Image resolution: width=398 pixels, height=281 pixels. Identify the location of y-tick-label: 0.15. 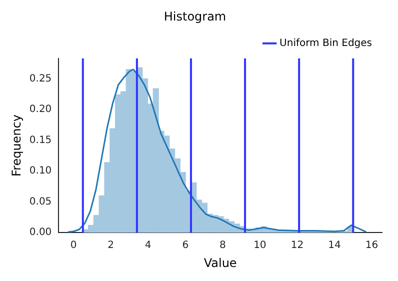
(40, 140).